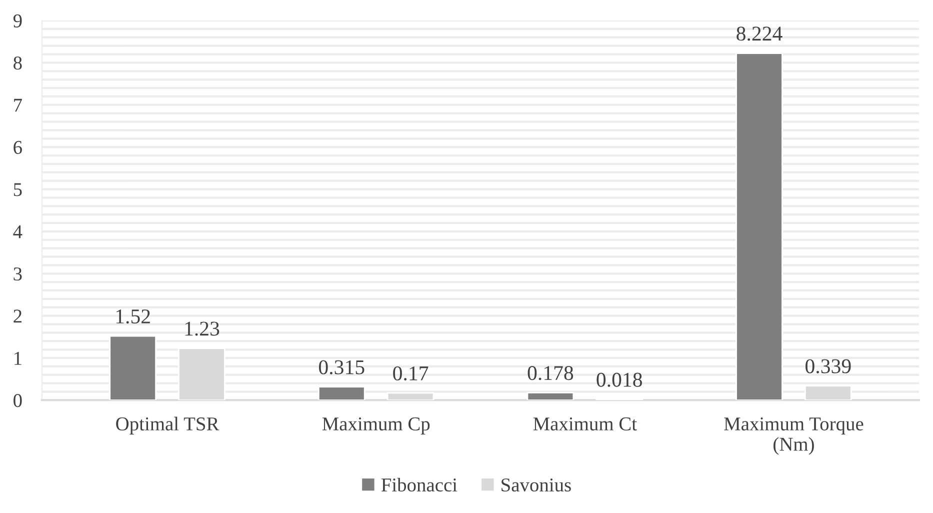 The image size is (933, 513). What do you see at coordinates (18, 105) in the screenshot?
I see `y-tick-label: 7` at bounding box center [18, 105].